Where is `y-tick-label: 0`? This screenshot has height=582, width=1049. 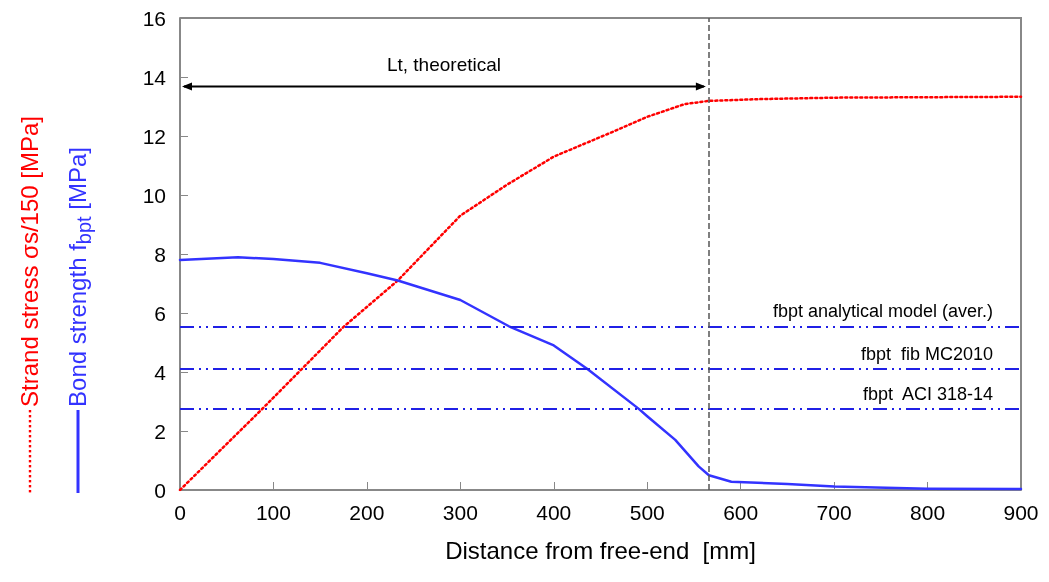
y-tick-label: 0 is located at coordinates (160, 490).